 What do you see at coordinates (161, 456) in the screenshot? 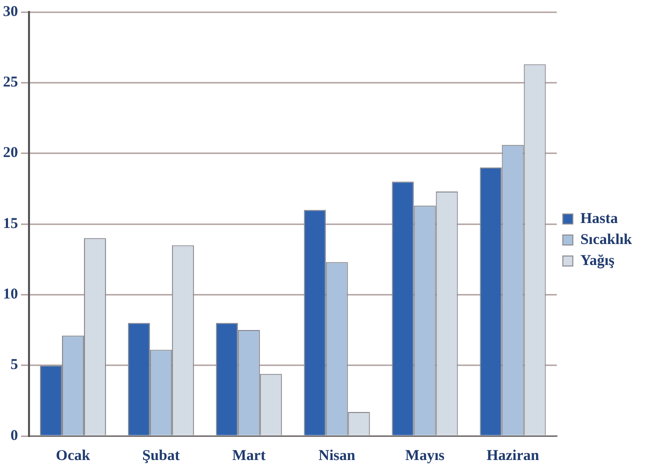
I see `x-tick-label: Şubat` at bounding box center [161, 456].